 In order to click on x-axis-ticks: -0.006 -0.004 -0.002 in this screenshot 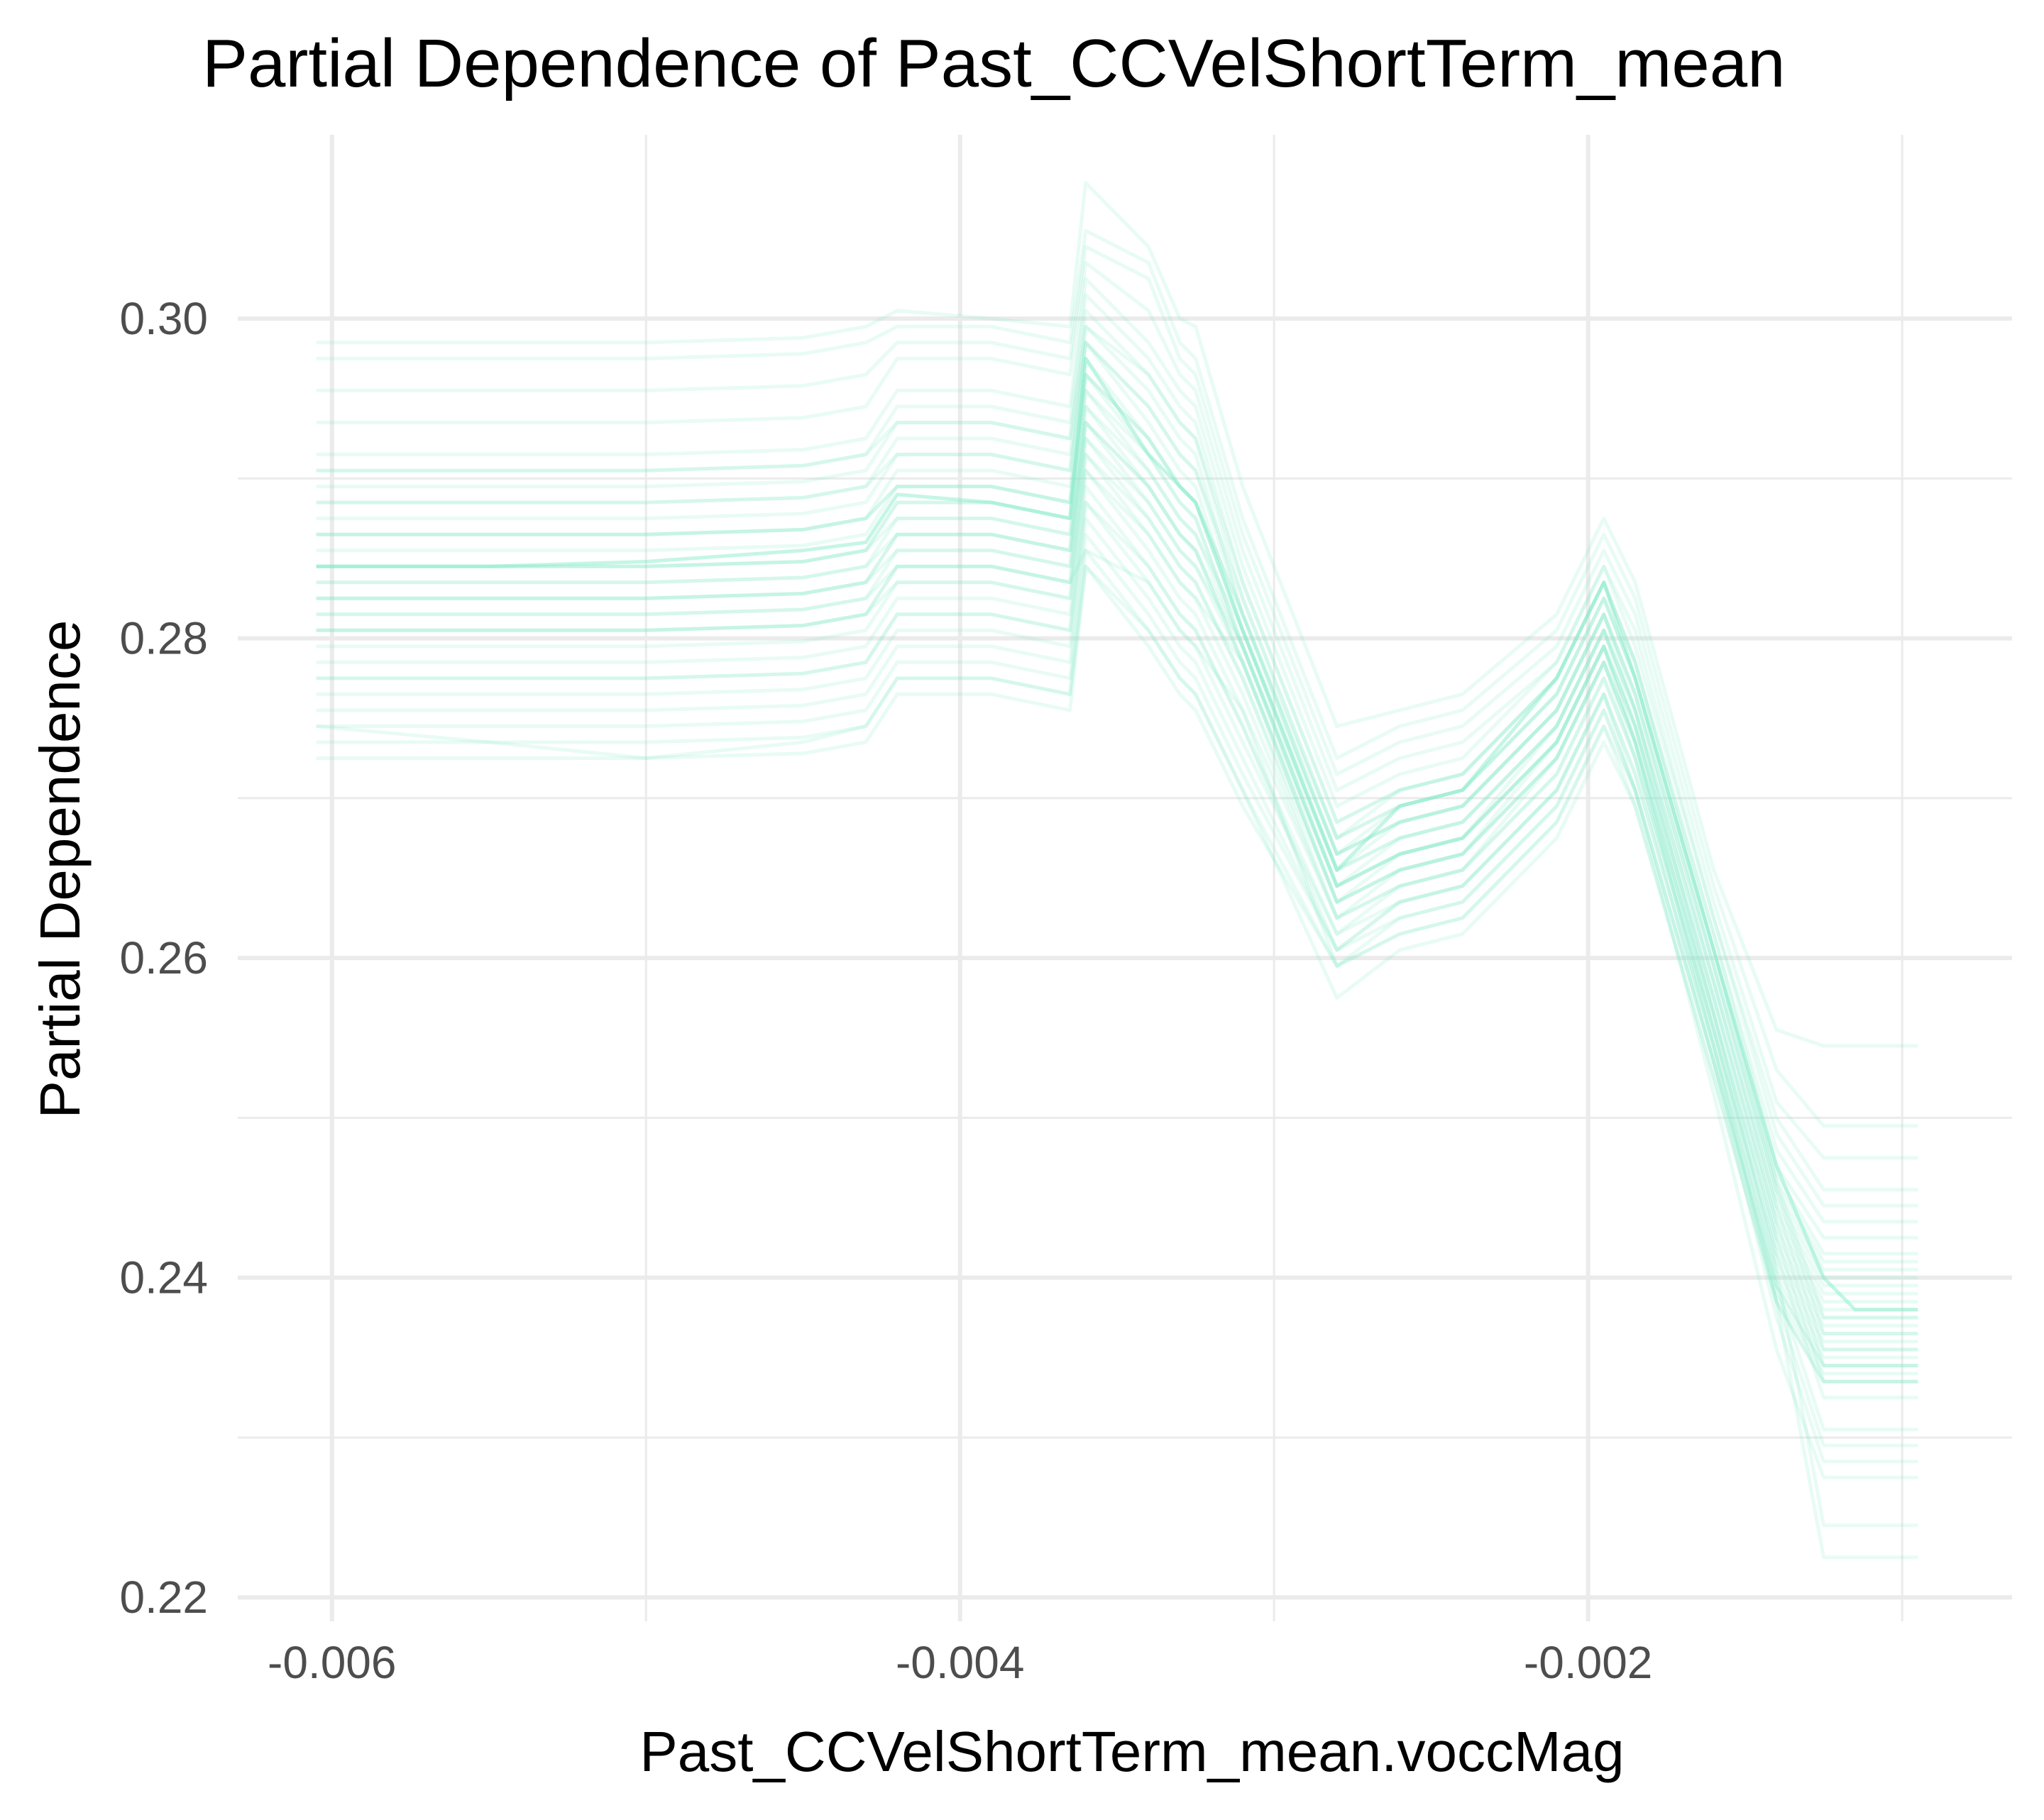, I will do `click(960, 1662)`.